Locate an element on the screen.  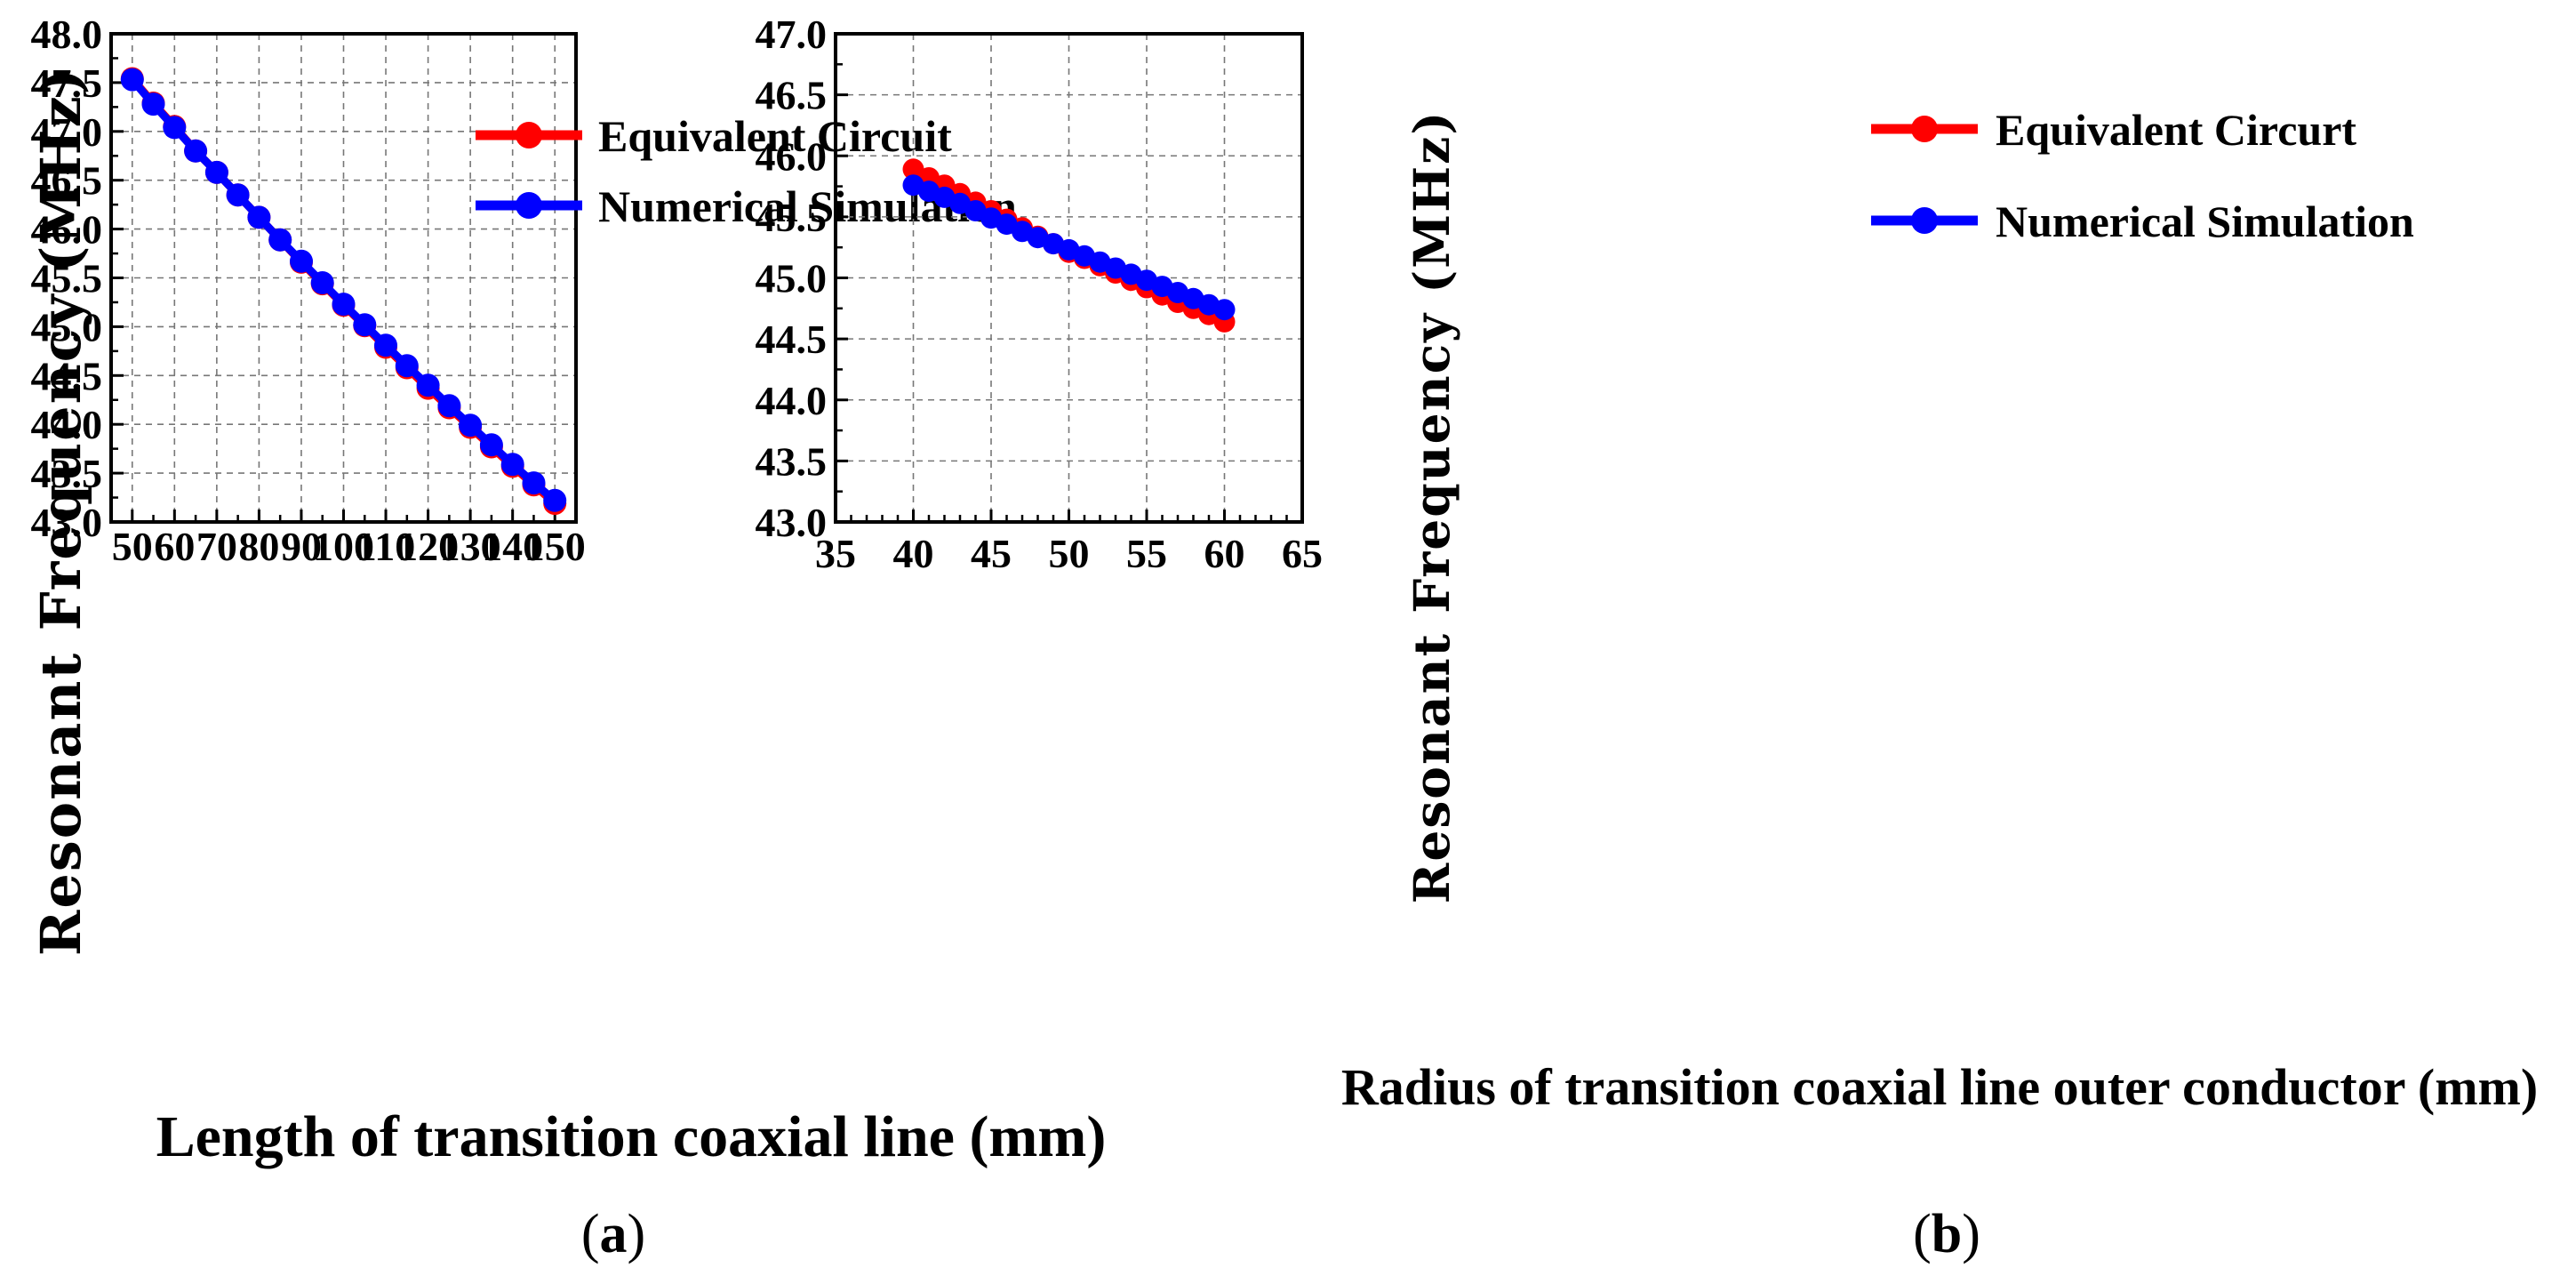
y-tick-label-b: 44.5 is located at coordinates (792, 339).